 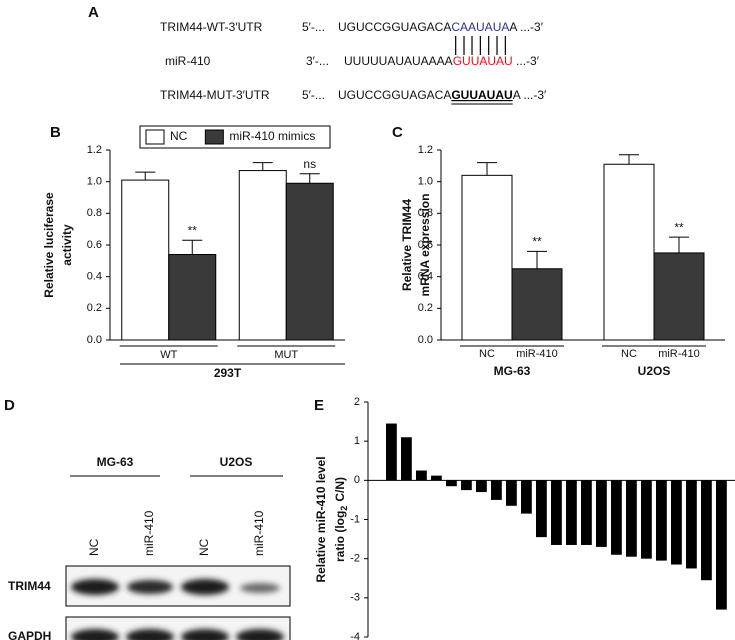 I want to click on y-tick-label: -3, so click(x=355, y=598).